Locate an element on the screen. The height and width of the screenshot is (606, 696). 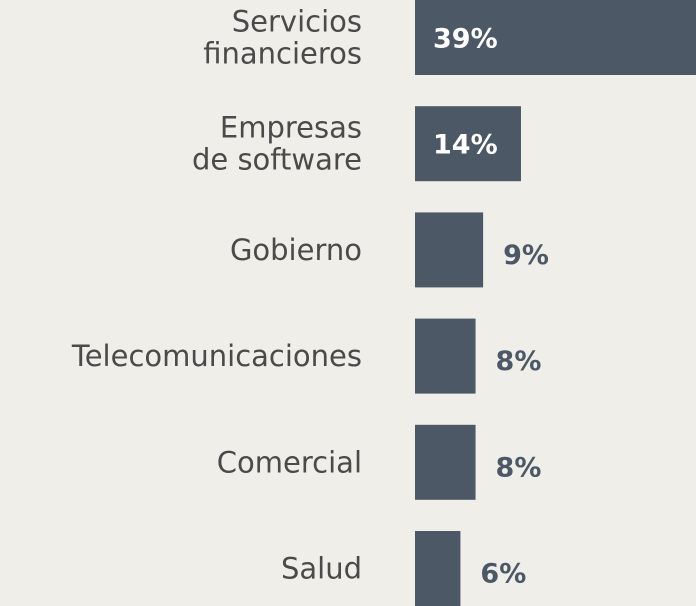
category-label: Gobierno is located at coordinates (296, 250).